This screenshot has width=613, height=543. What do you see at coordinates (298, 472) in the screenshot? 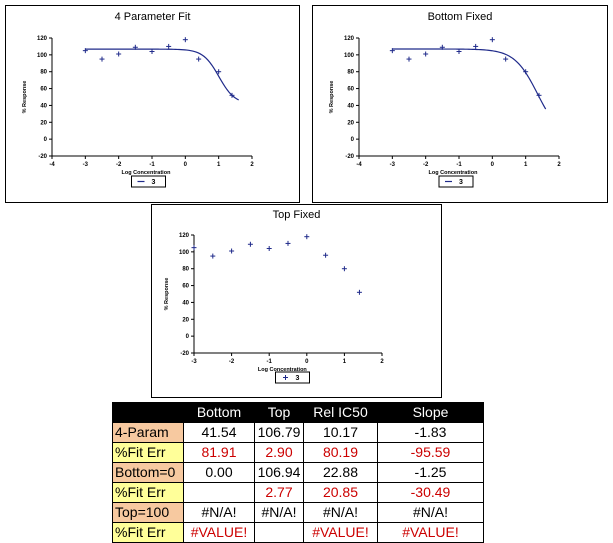
I see `table-row: Bottom=0 0.00 106.94 22.88 -1.25` at bounding box center [298, 472].